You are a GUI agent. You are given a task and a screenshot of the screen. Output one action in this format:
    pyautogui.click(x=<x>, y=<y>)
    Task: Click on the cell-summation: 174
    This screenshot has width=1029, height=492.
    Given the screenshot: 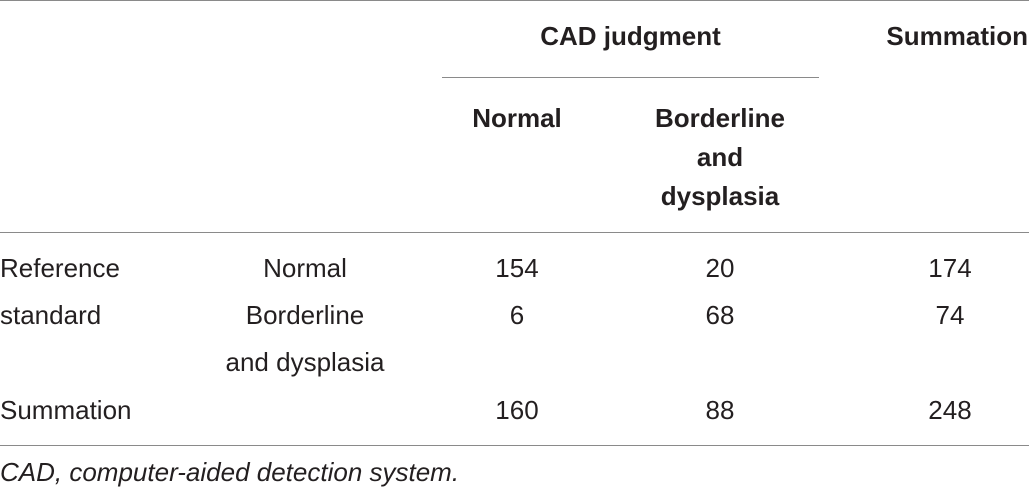 What is the action you would take?
    pyautogui.click(x=950, y=268)
    